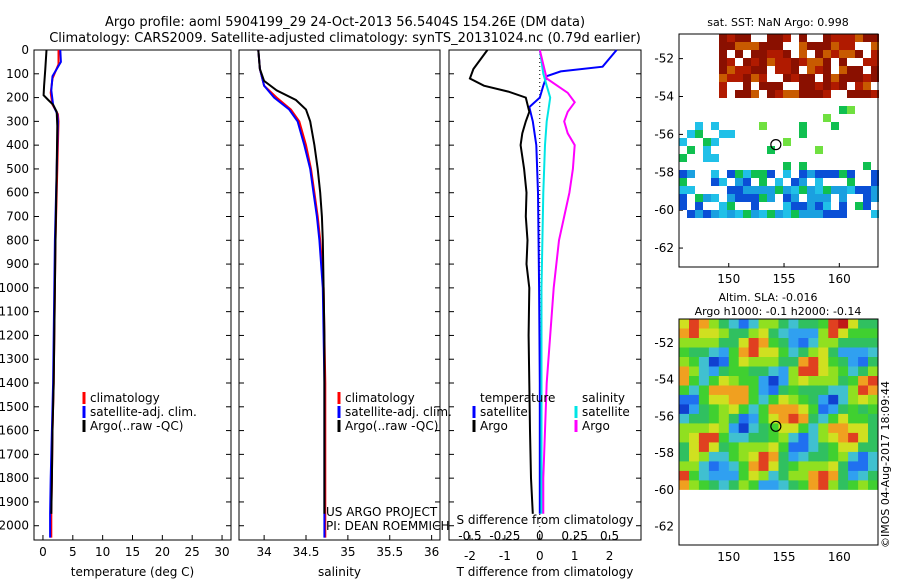 Image resolution: width=900 pixels, height=580 pixels. Describe the element at coordinates (504, 412) in the screenshot. I see `legend-label: satellite` at that location.